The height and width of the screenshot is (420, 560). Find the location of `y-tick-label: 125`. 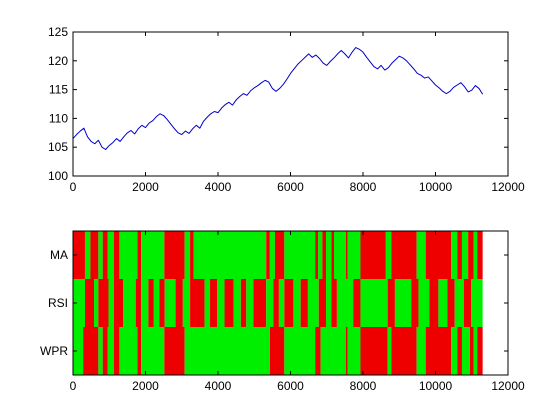

y-tick-label: 125 is located at coordinates (58, 32).